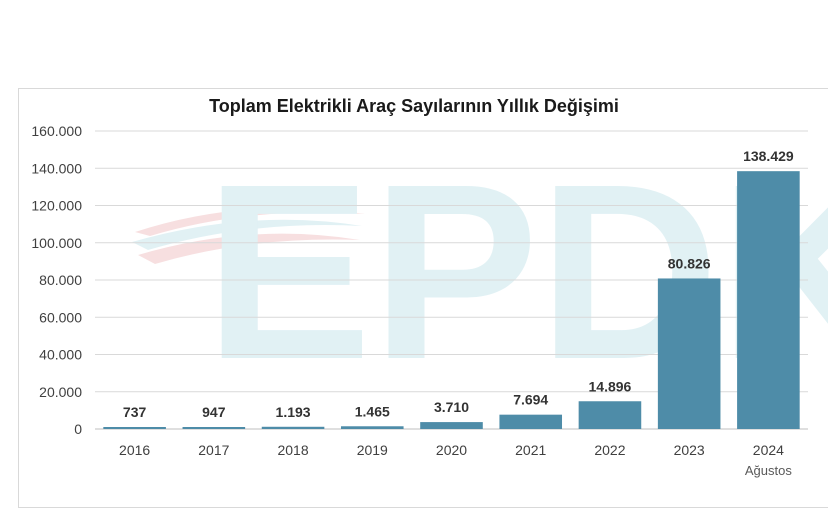  I want to click on y-tick-label: 20.000, so click(60, 392).